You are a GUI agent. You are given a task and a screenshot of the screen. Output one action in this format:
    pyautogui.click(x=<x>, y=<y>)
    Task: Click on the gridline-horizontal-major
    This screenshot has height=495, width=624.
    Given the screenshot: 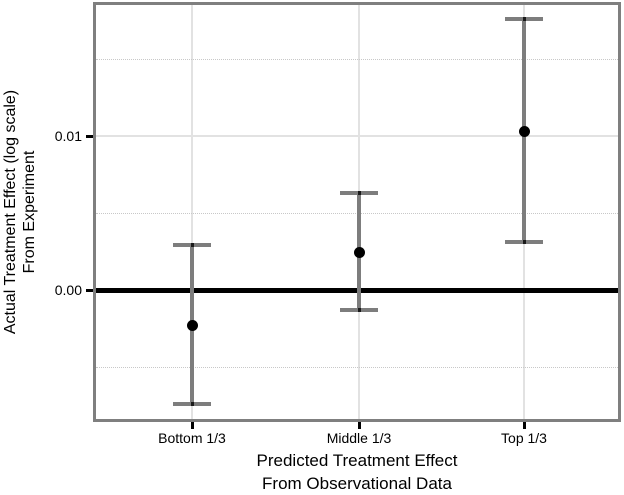 What is the action you would take?
    pyautogui.click(x=357, y=136)
    